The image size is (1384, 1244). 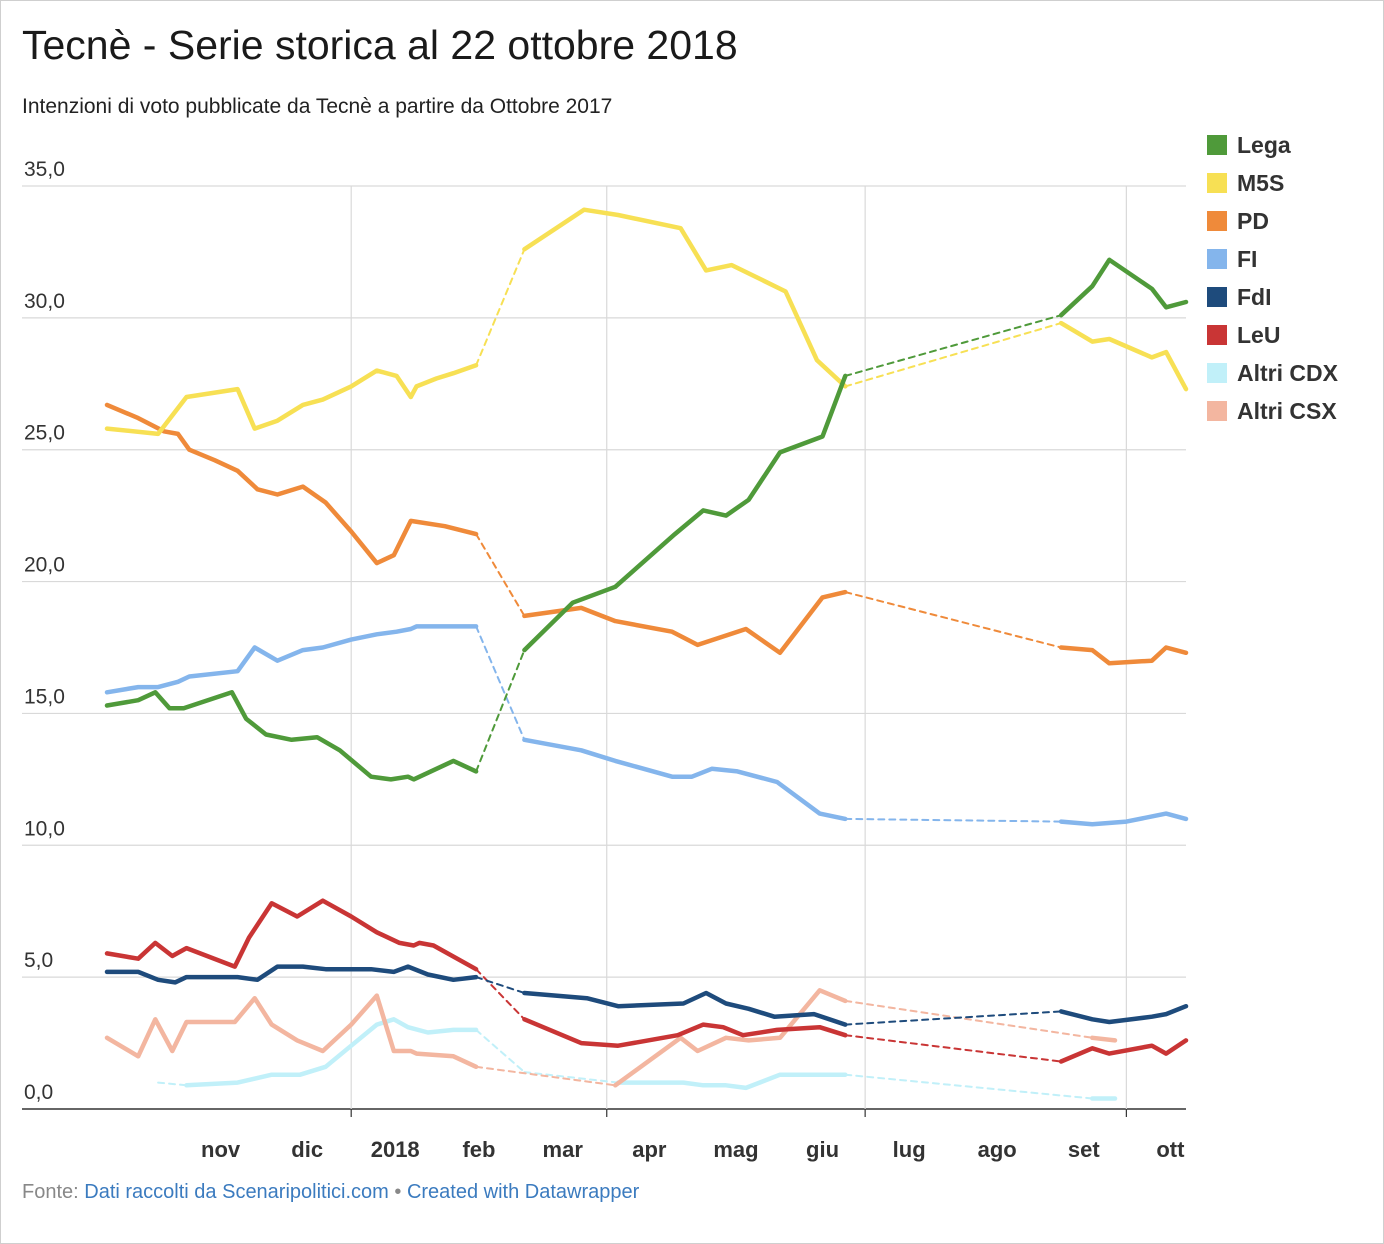 What do you see at coordinates (563, 1149) in the screenshot?
I see `x-tick-label: mar` at bounding box center [563, 1149].